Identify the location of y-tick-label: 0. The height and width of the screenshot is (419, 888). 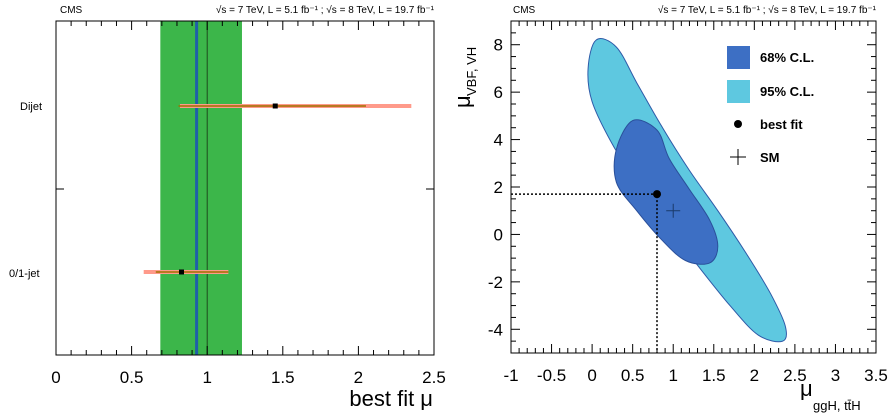
(498, 234).